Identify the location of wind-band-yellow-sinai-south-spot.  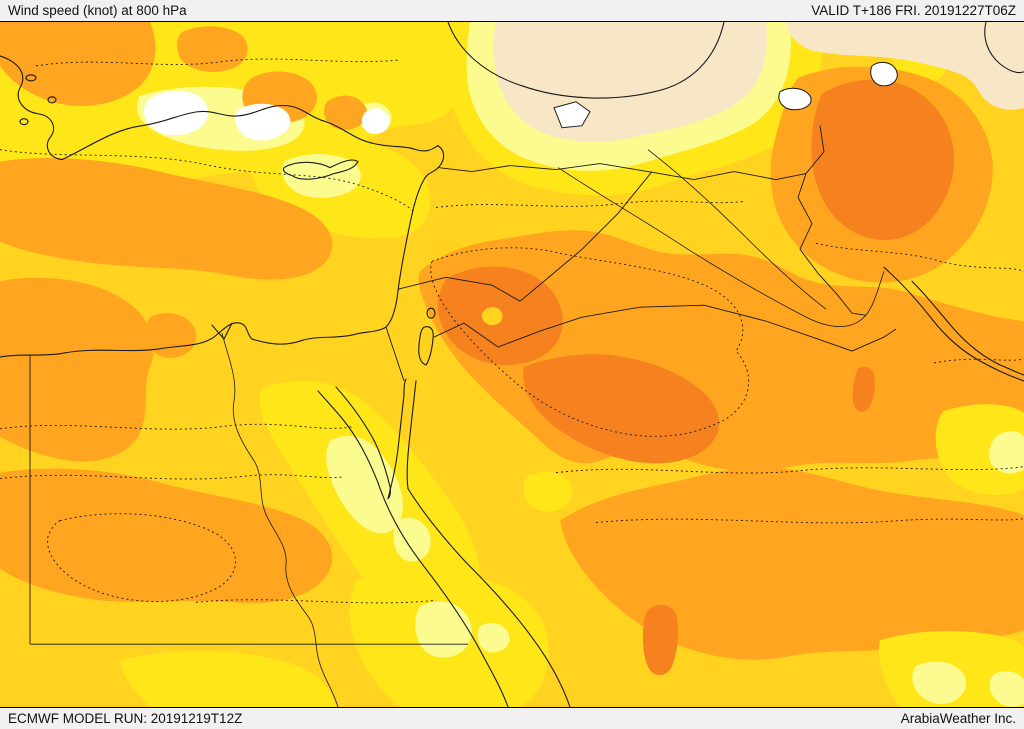
(548, 491).